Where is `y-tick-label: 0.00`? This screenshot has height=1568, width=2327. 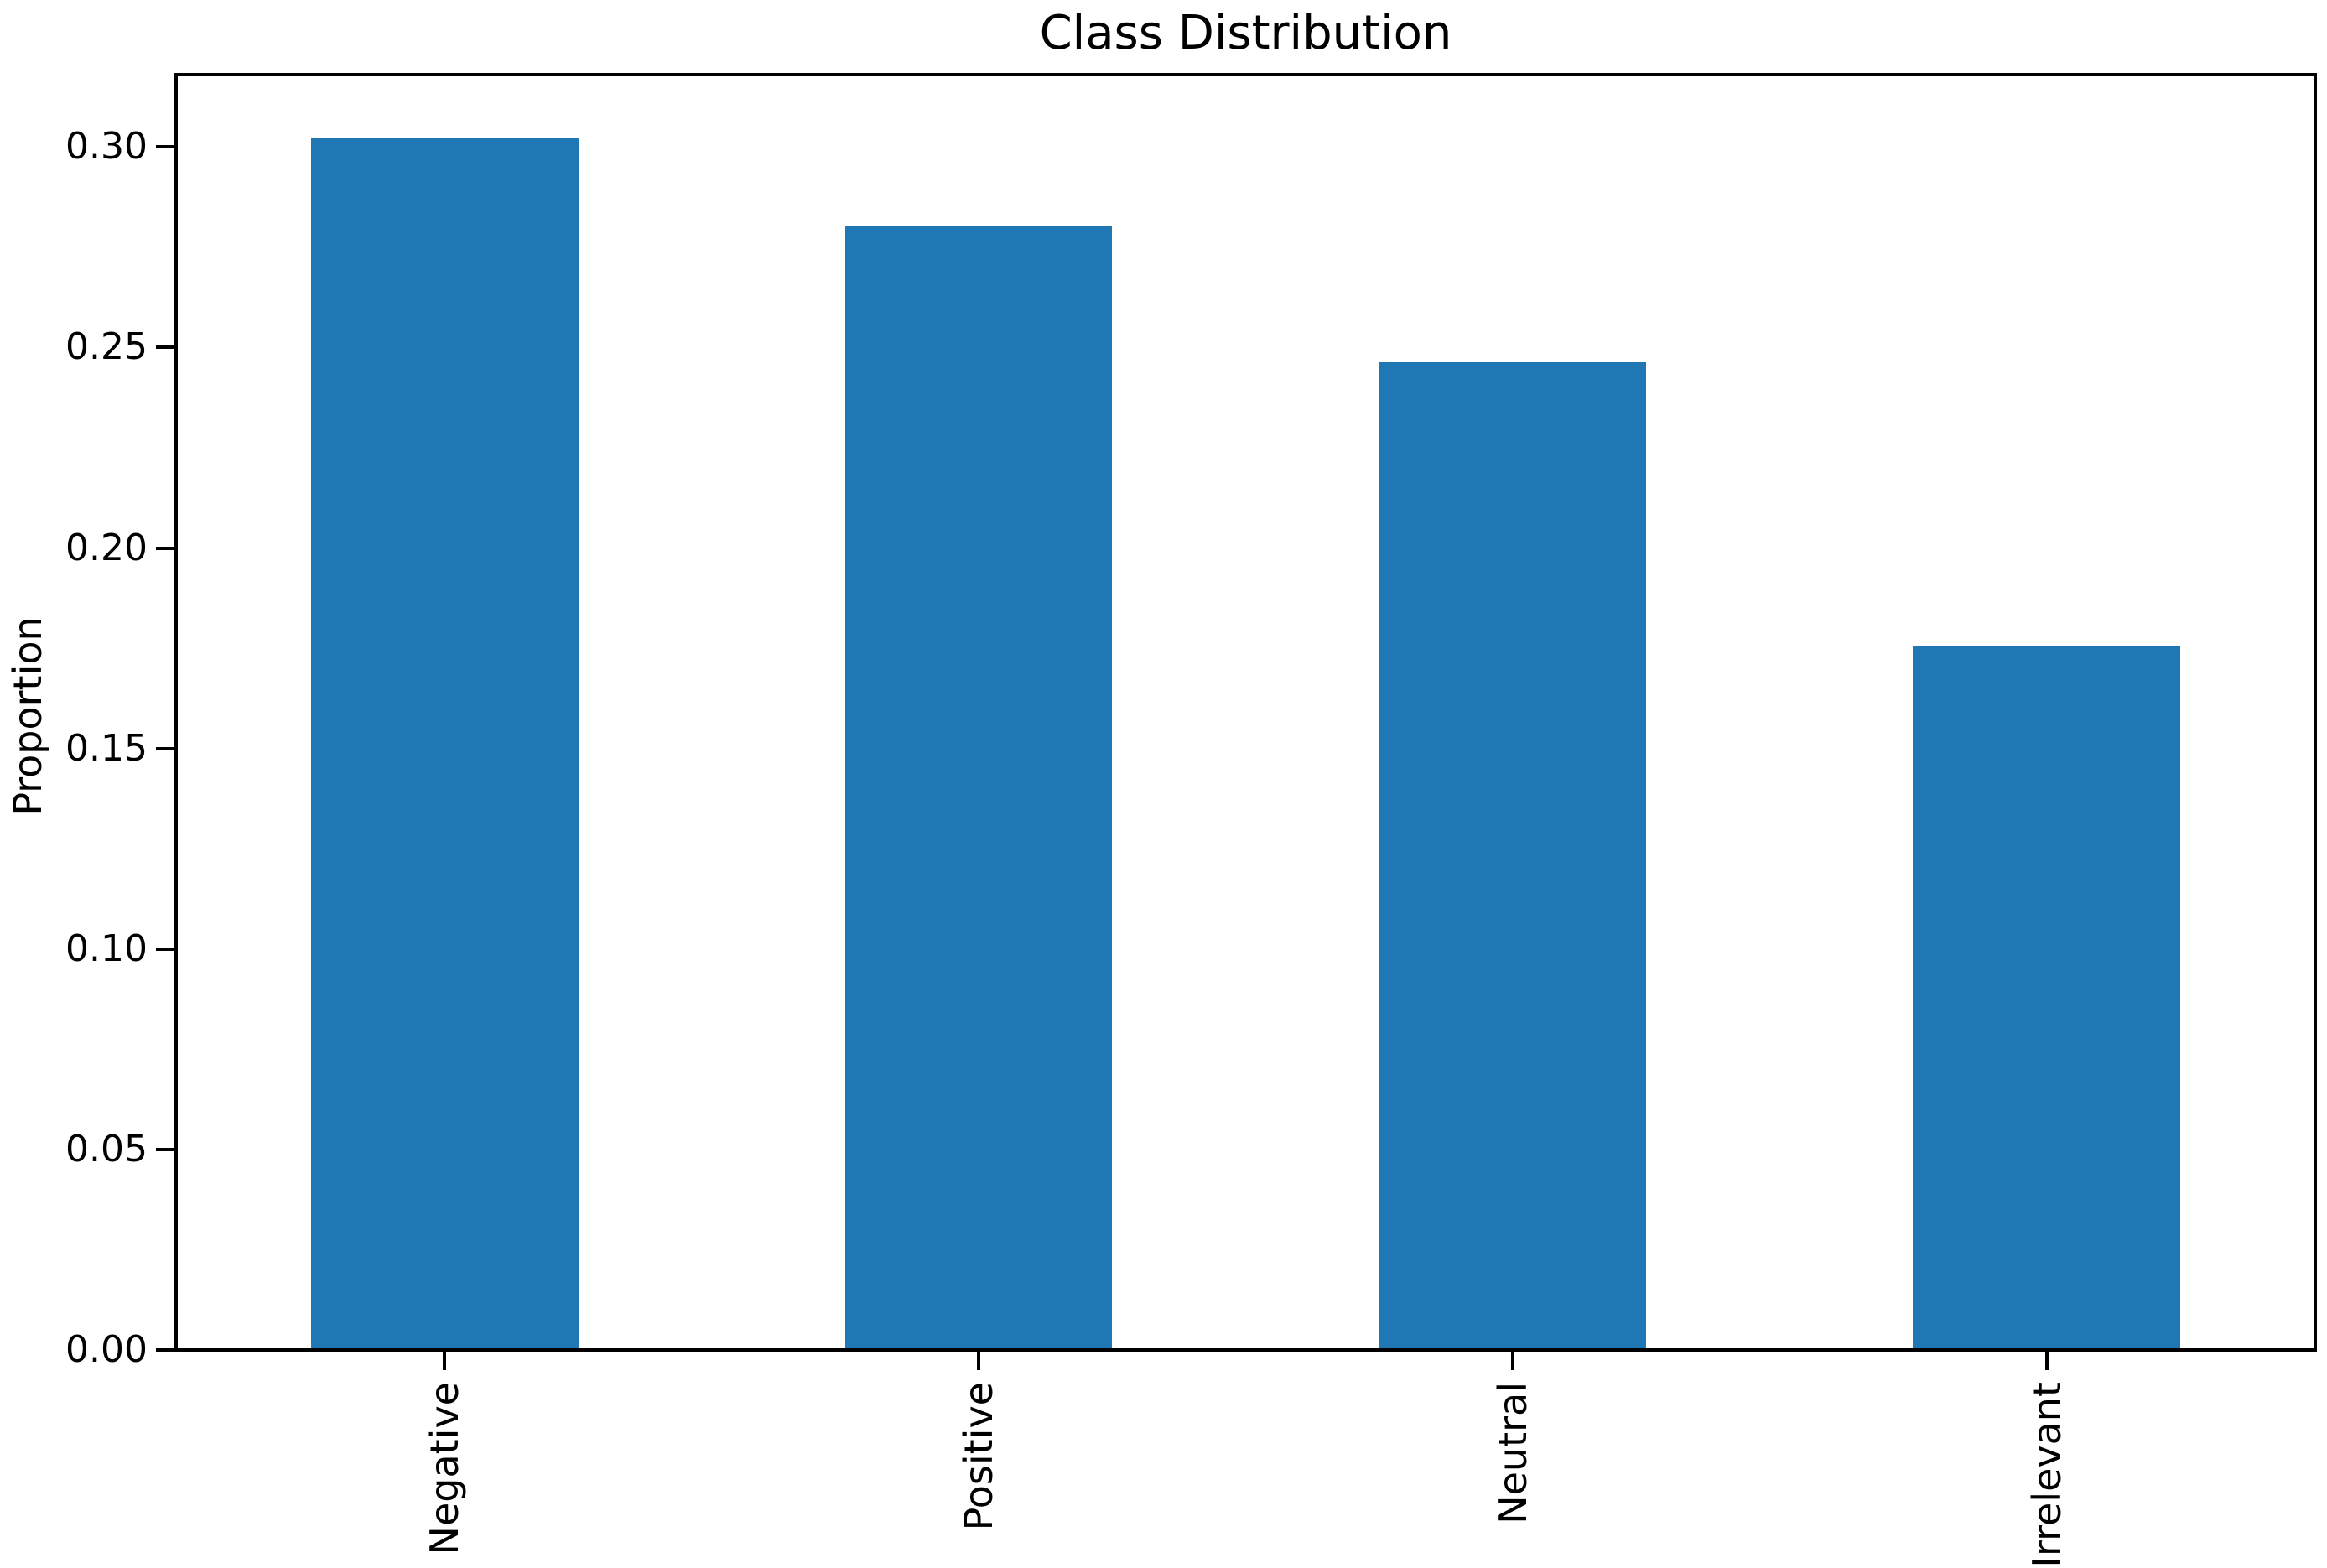
y-tick-label: 0.00 is located at coordinates (106, 1349).